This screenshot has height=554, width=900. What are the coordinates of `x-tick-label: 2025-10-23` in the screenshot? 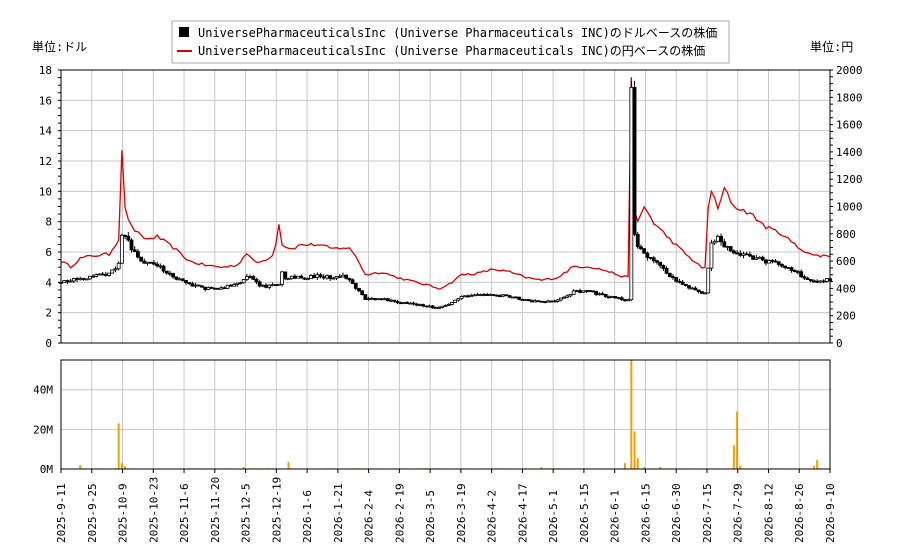 It's located at (153, 510).